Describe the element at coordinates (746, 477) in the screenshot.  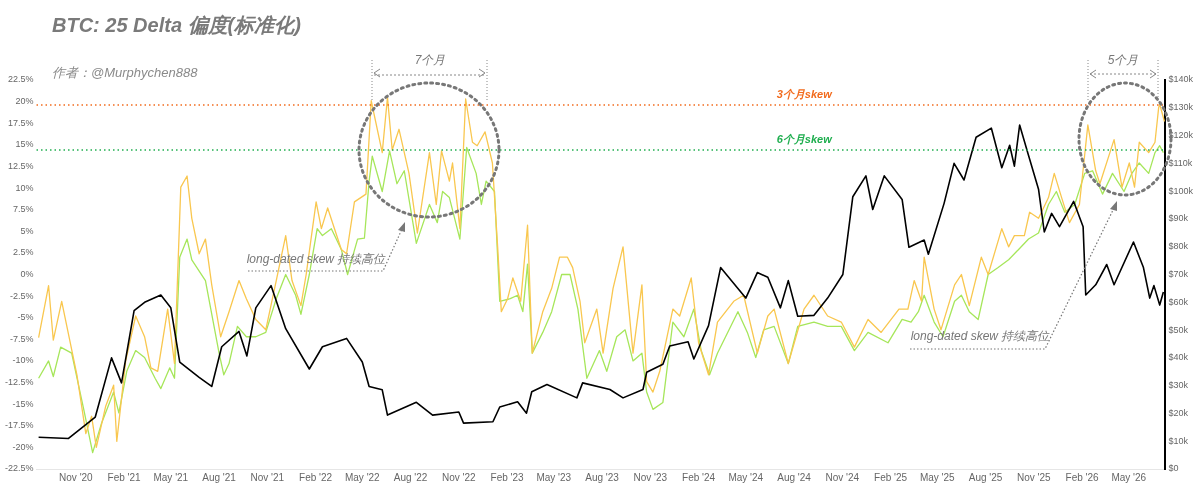
I see `x-tick-label: May '24` at that location.